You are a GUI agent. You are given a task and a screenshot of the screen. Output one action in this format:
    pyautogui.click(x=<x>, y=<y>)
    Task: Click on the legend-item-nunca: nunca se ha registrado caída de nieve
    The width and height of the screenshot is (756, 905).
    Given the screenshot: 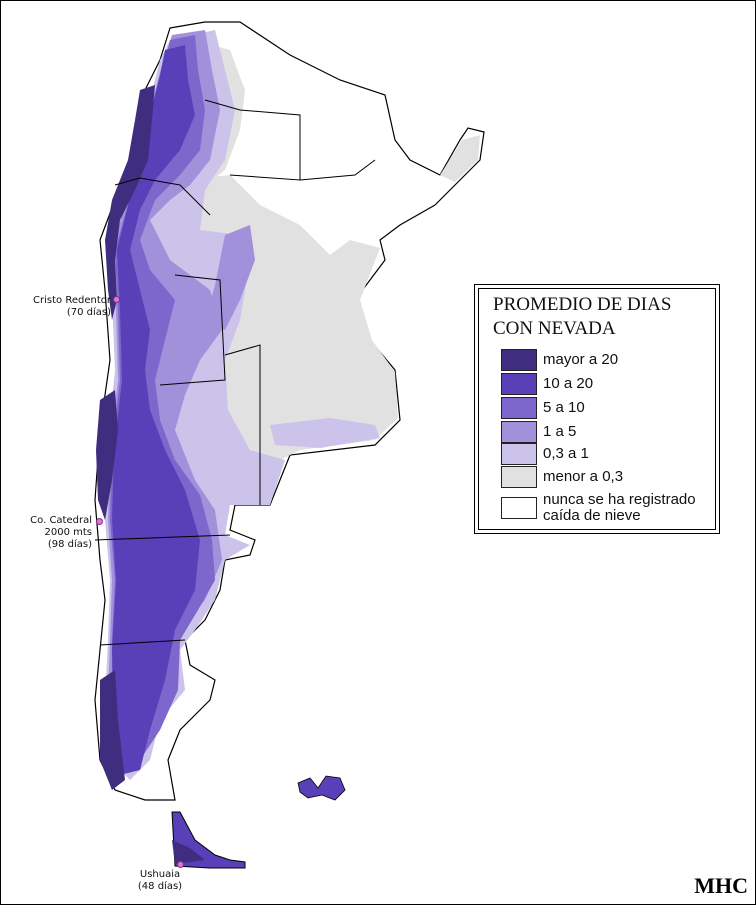 What is the action you would take?
    pyautogui.click(x=598, y=508)
    